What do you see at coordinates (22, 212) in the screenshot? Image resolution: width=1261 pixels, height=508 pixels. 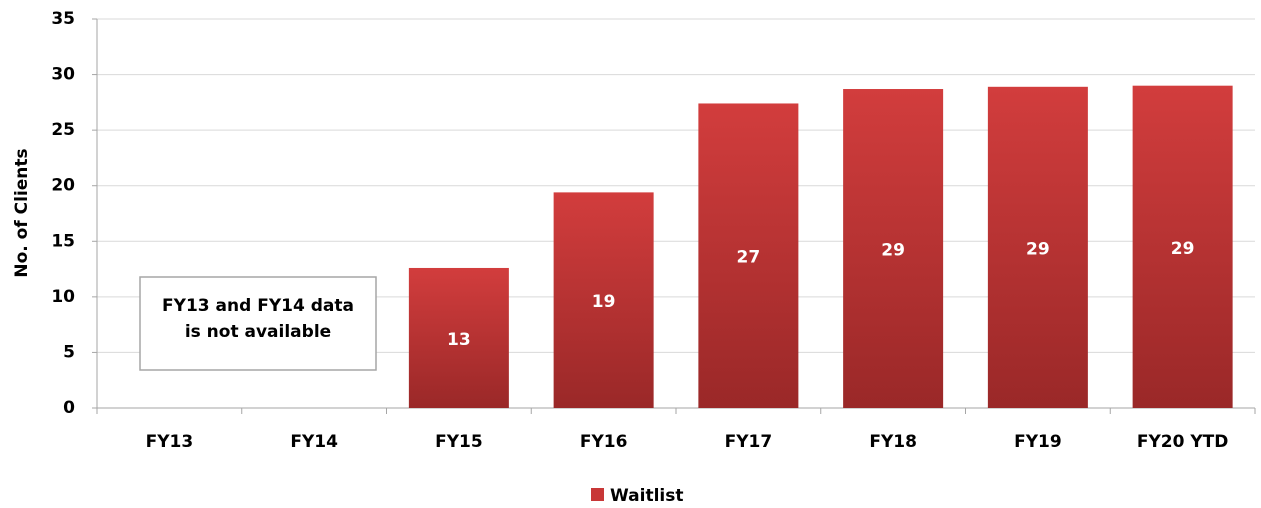 I see `y-axis-label: No. of Clients` at bounding box center [22, 212].